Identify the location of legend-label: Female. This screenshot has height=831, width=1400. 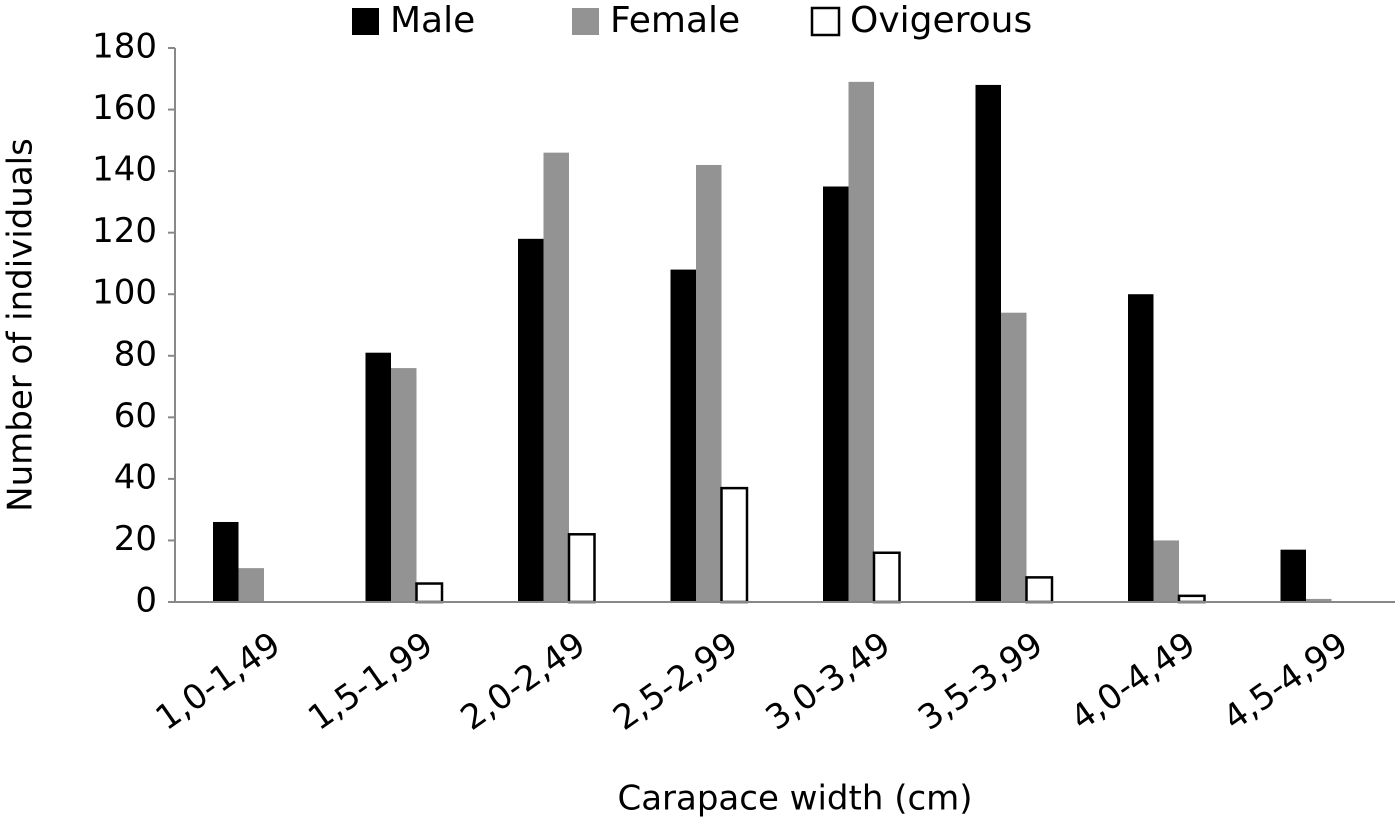
(675, 20).